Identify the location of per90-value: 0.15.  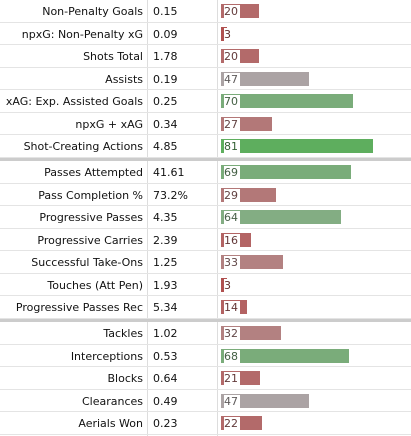
(165, 11).